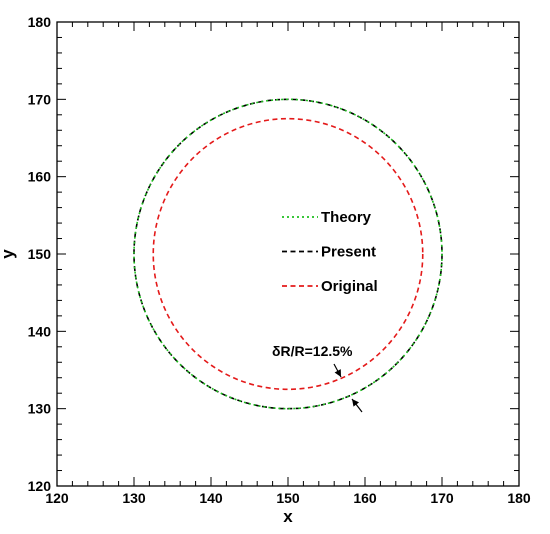  I want to click on x-tick-label: 130, so click(134, 498).